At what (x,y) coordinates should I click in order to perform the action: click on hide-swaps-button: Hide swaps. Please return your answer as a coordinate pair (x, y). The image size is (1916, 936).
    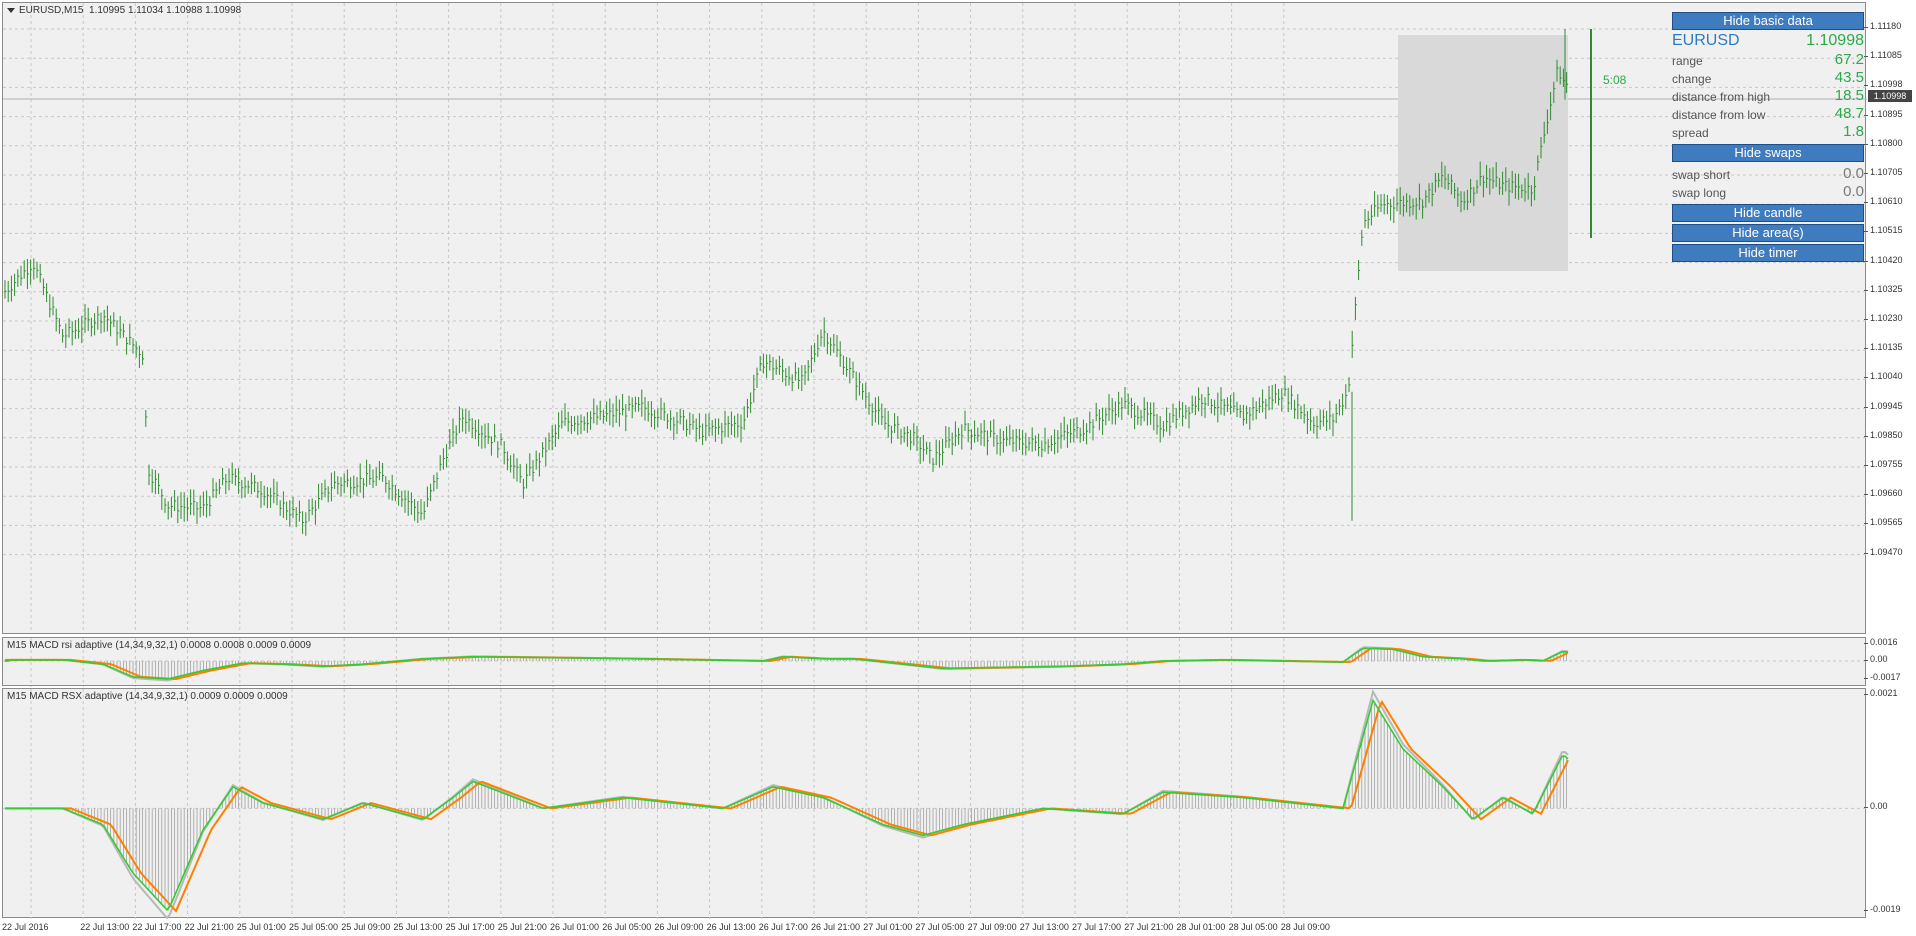
    Looking at the image, I should click on (1768, 153).